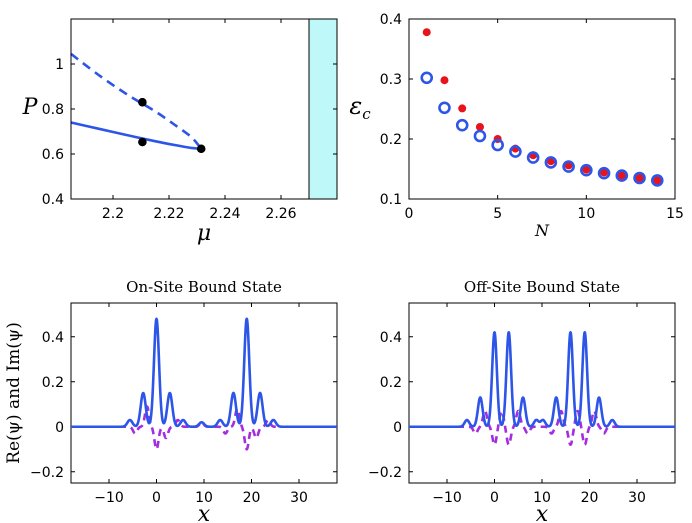  I want to click on y-axis-label: Re(ψ) and Im(ψ), so click(14, 393).